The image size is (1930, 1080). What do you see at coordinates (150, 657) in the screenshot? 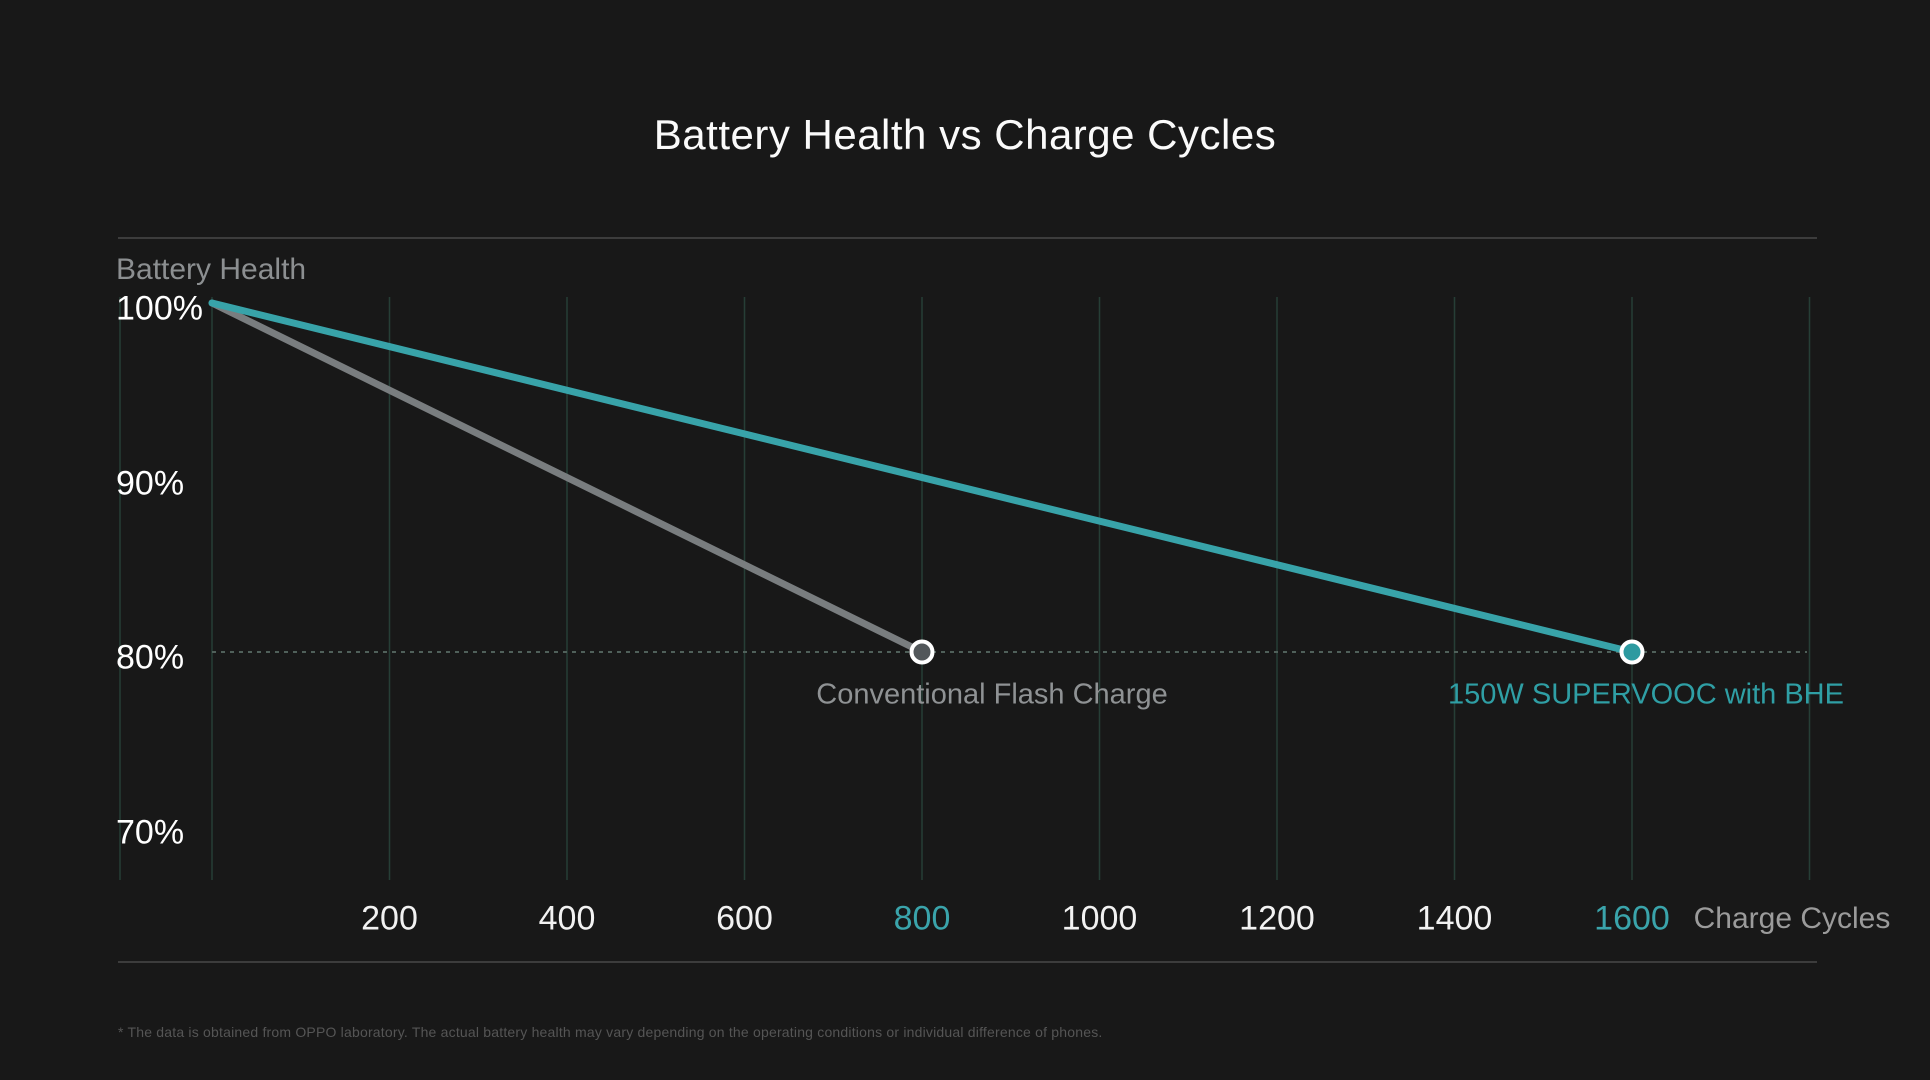
I see `y-tick-label: 80%` at bounding box center [150, 657].